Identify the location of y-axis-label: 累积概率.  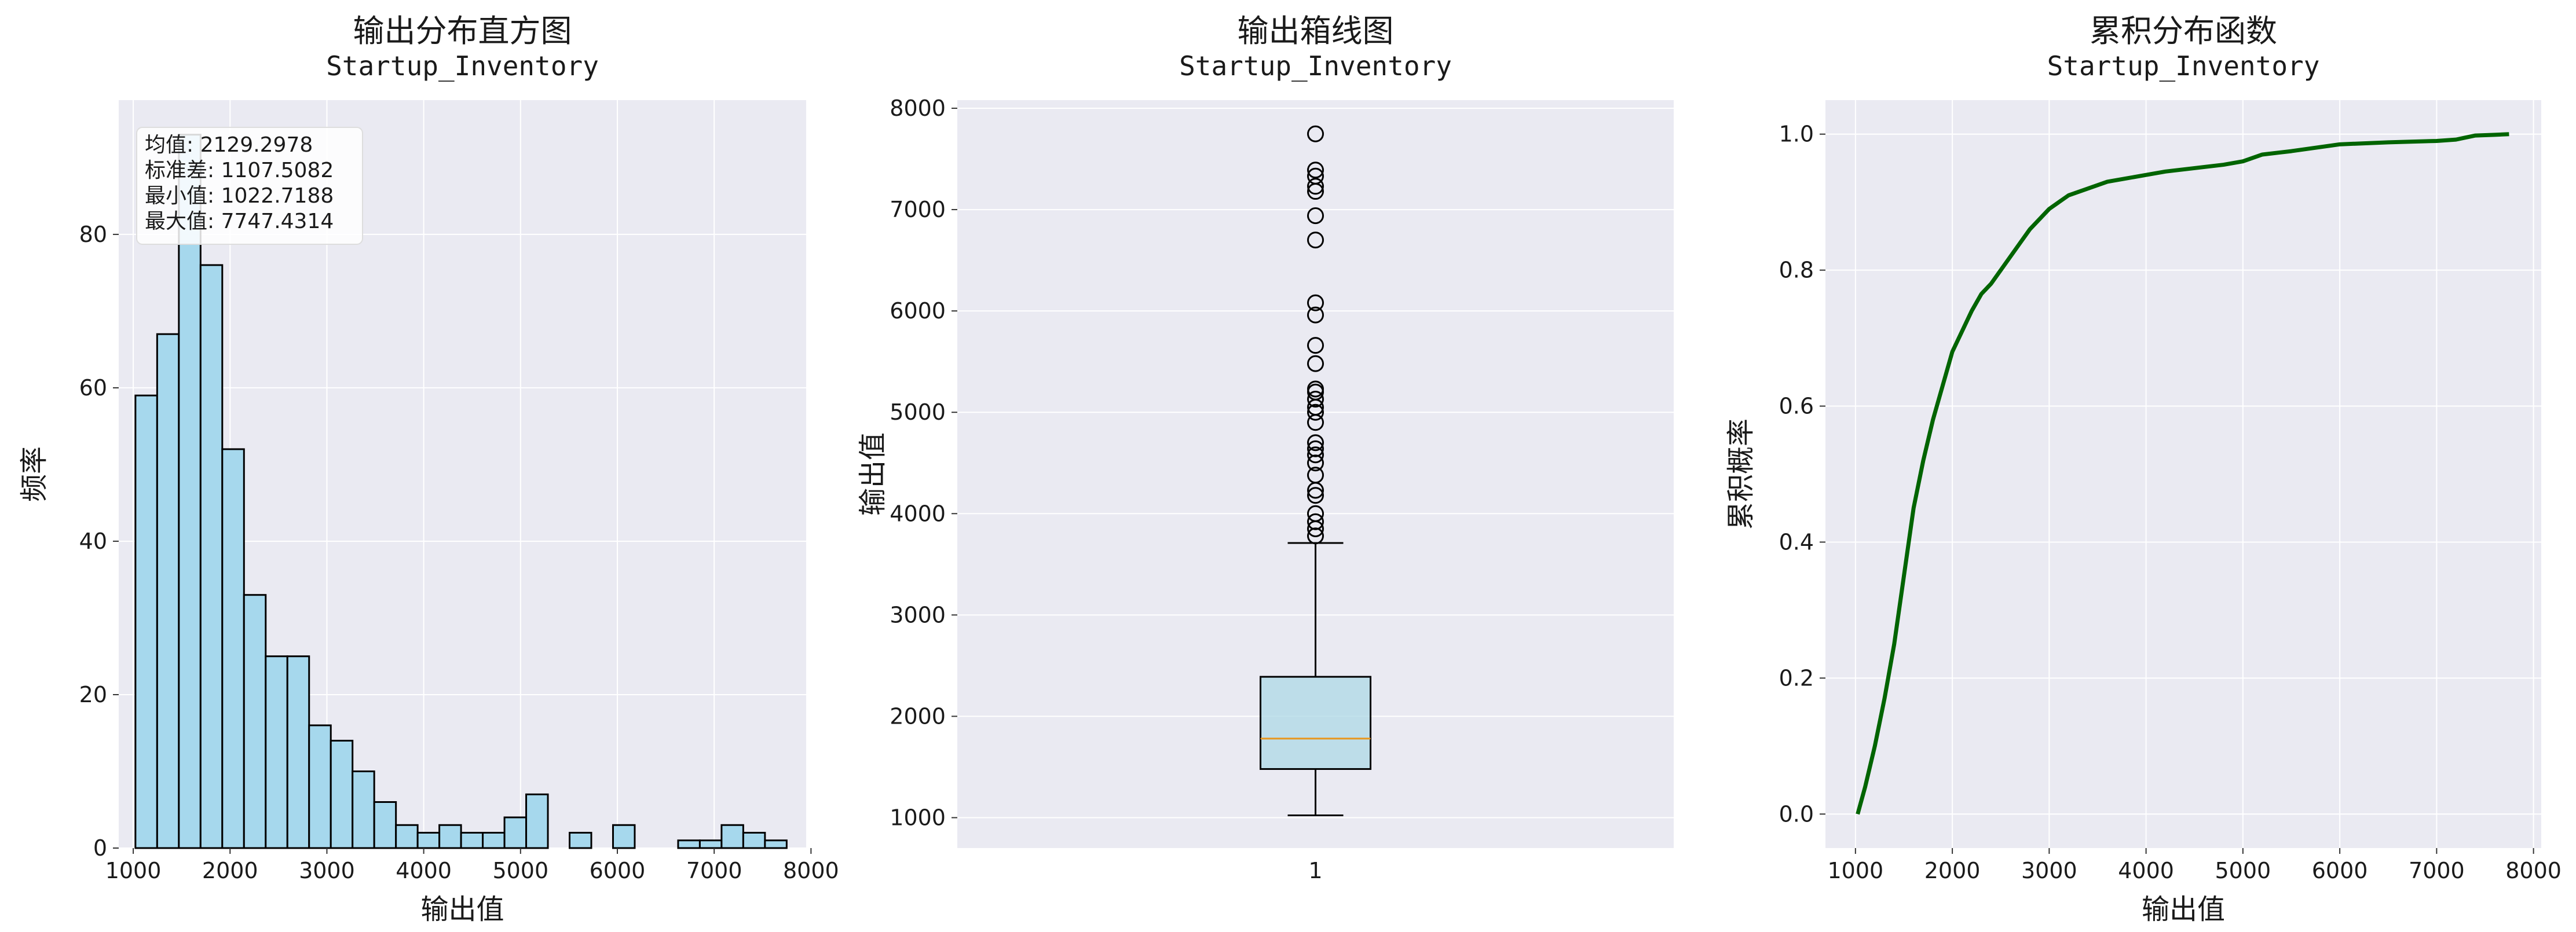
(1741, 474).